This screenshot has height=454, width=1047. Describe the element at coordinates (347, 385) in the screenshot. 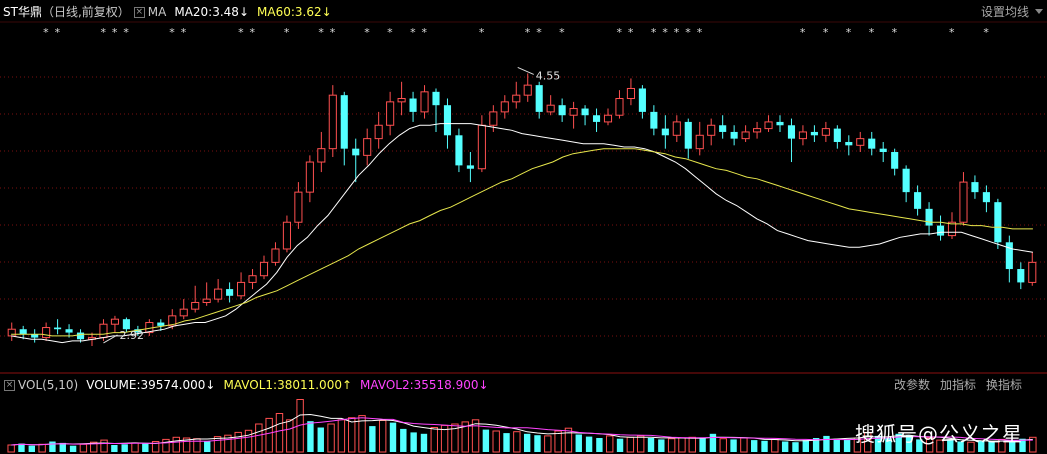

I see `mavol1-arrow-icon: ↑` at that location.